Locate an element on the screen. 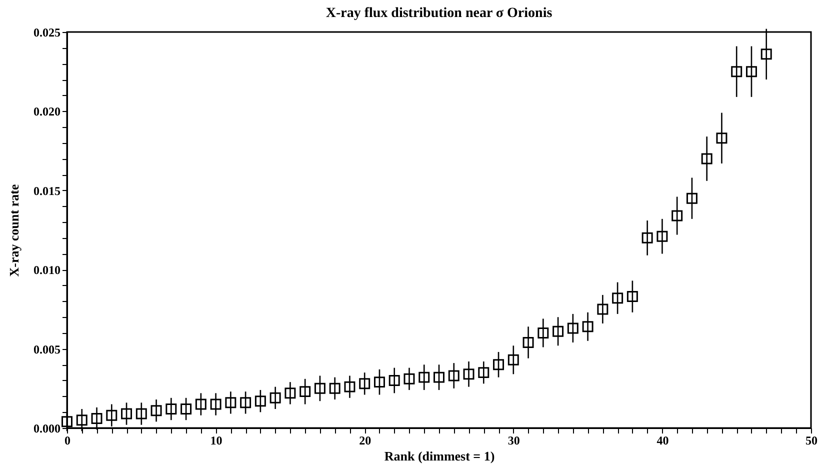 The width and height of the screenshot is (838, 468). y-axis-title: X-ray count rate is located at coordinates (14, 230).